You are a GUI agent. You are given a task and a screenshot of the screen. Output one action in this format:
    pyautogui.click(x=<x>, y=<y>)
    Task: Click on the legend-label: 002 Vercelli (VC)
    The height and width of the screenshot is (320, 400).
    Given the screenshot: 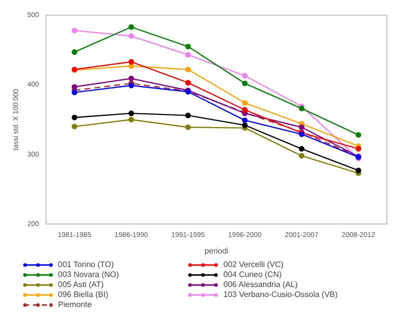 What is the action you would take?
    pyautogui.click(x=253, y=265)
    